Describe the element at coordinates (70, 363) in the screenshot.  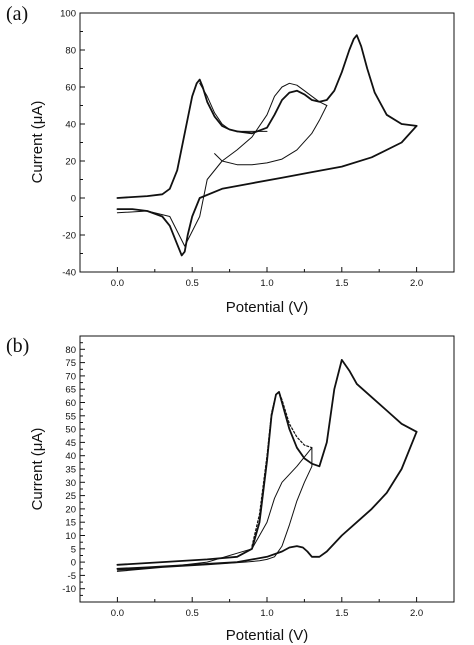
I see `y-tick-label: 75` at that location.